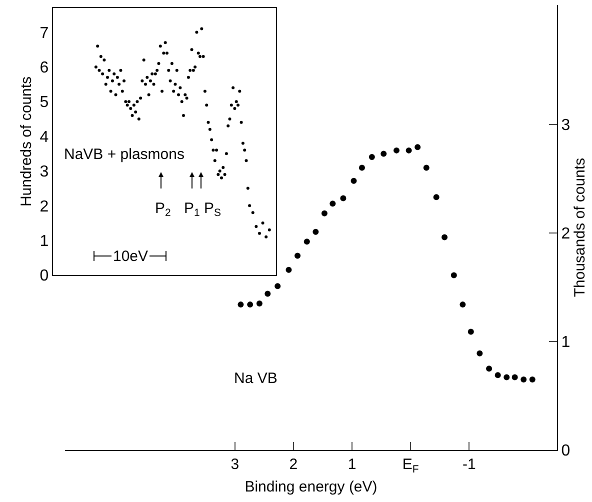 The width and height of the screenshot is (592, 502). Describe the element at coordinates (44, 276) in the screenshot. I see `y-tick-label: 0` at that location.